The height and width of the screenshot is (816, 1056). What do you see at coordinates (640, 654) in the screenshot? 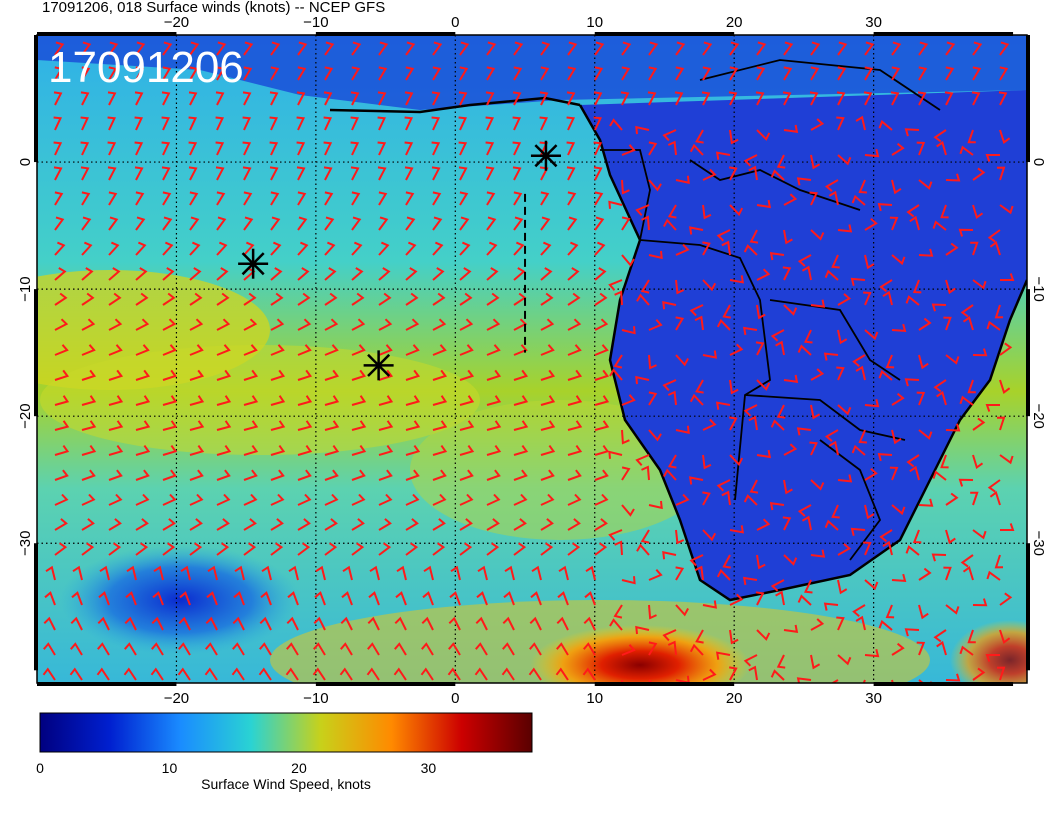
I see `high-wind-core` at bounding box center [640, 654].